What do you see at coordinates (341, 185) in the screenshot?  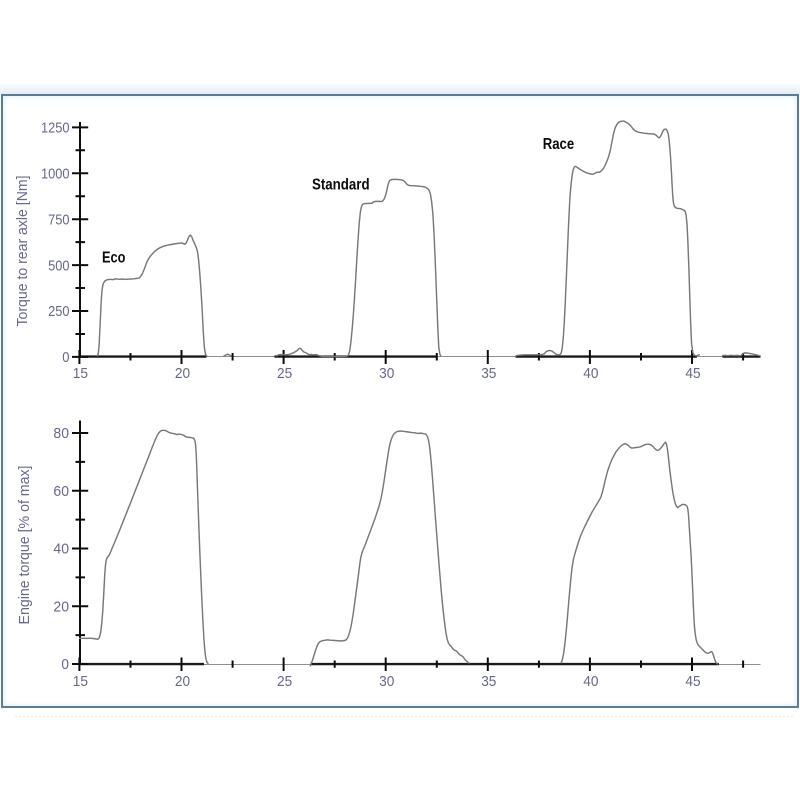 I see `svg-text: Standard` at bounding box center [341, 185].